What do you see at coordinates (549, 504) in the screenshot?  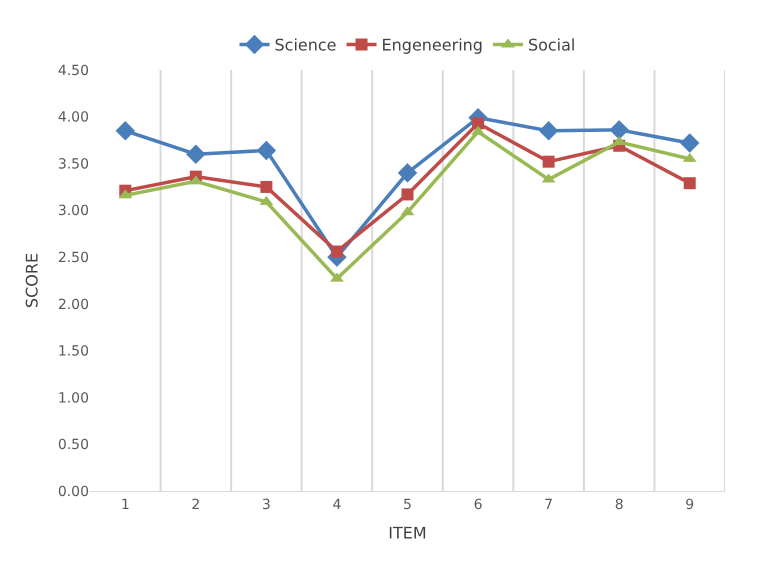 I see `x-tick-label: 7` at bounding box center [549, 504].